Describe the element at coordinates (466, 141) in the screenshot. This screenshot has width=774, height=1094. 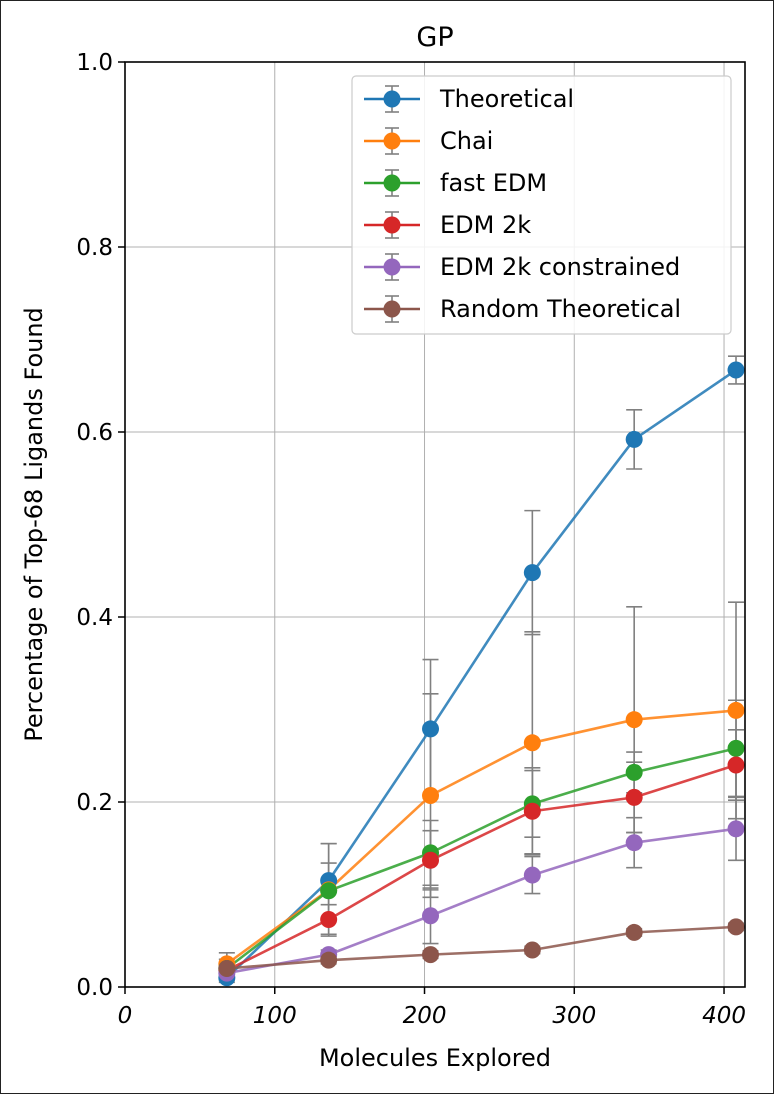
I see `legend-label: Chai` at that location.